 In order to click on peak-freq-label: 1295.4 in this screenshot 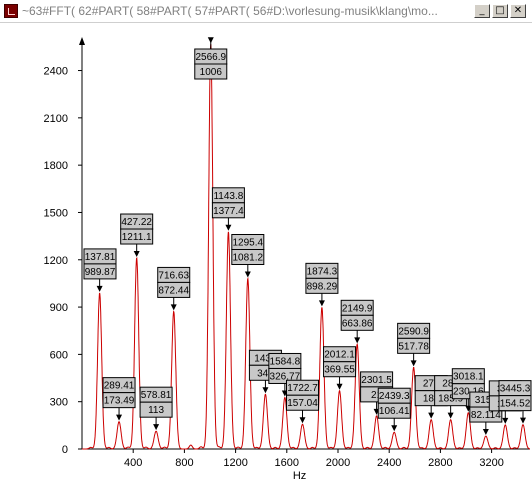, I will do `click(248, 243)`.